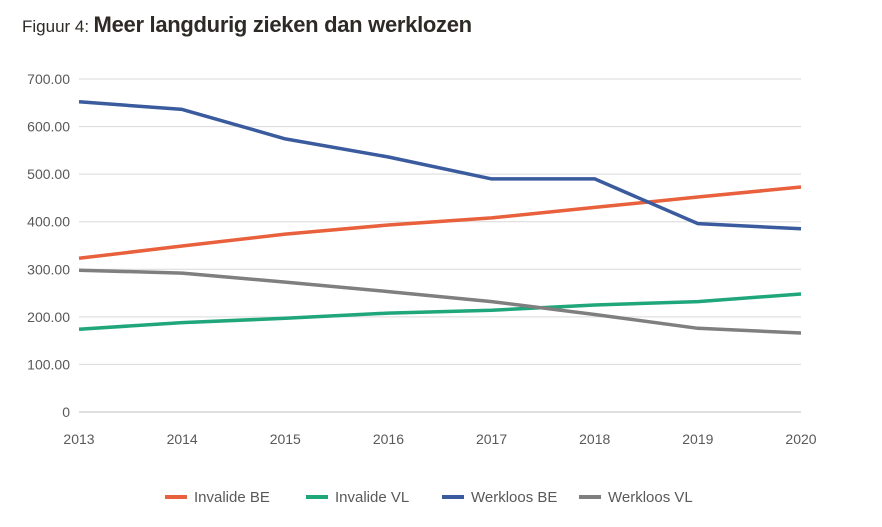 The height and width of the screenshot is (527, 882). What do you see at coordinates (697, 439) in the screenshot?
I see `x-tick-label: 2019` at bounding box center [697, 439].